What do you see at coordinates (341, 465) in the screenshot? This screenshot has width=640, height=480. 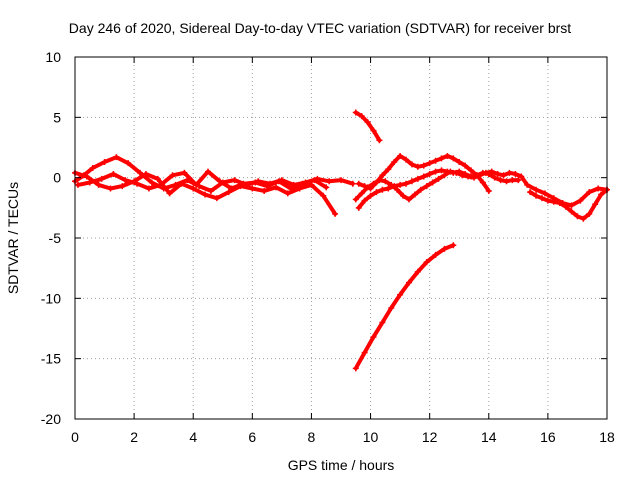 I see `x-axis-title: GPS time / hours` at bounding box center [341, 465].